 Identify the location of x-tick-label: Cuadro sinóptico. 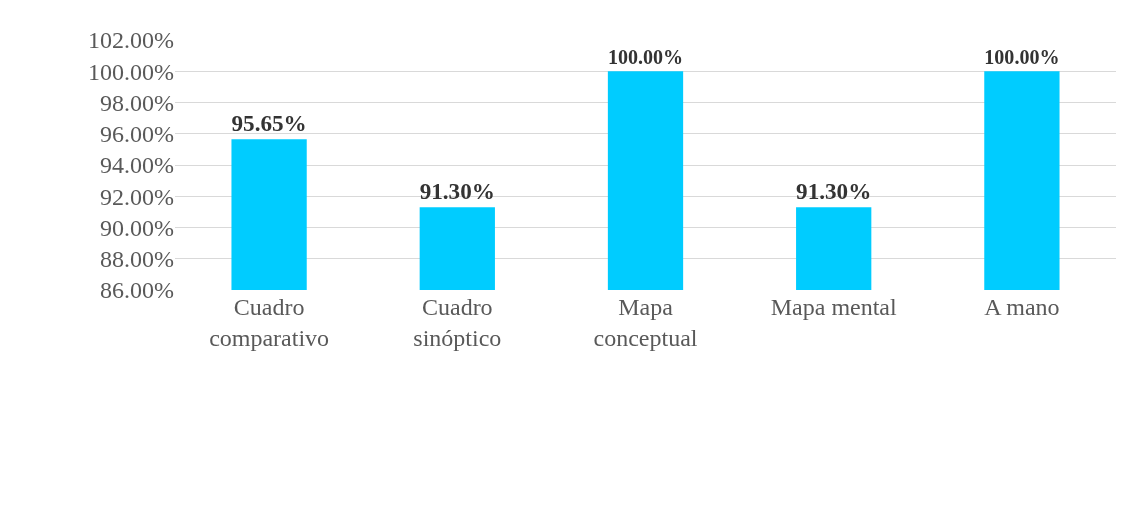
(457, 323).